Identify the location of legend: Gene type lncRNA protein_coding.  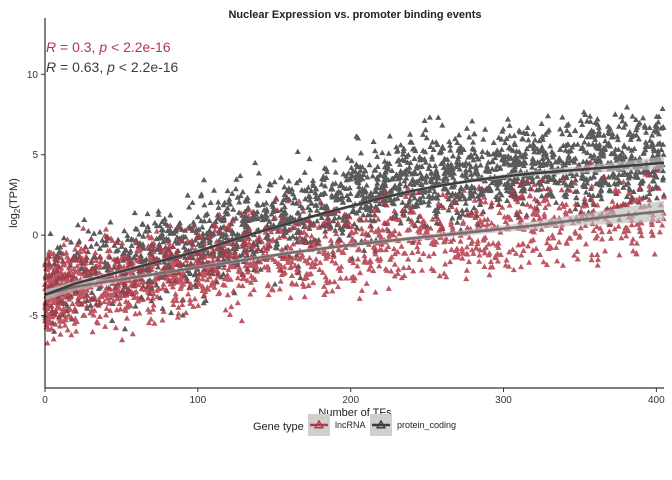
(354, 425).